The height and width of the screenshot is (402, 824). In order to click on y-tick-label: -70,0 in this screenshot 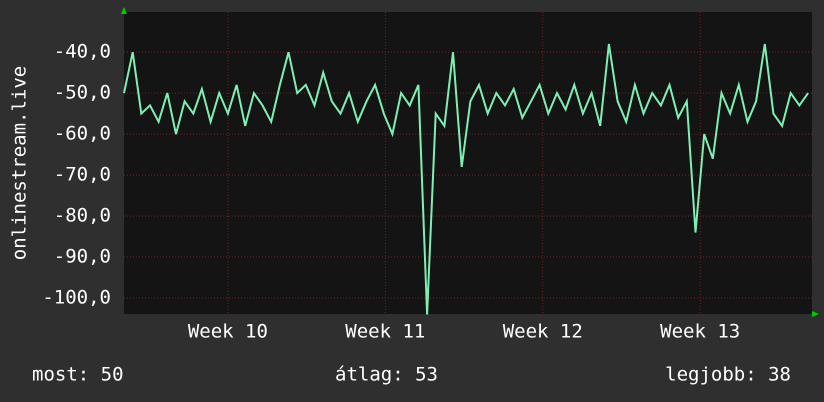, I will do `click(82, 175)`.